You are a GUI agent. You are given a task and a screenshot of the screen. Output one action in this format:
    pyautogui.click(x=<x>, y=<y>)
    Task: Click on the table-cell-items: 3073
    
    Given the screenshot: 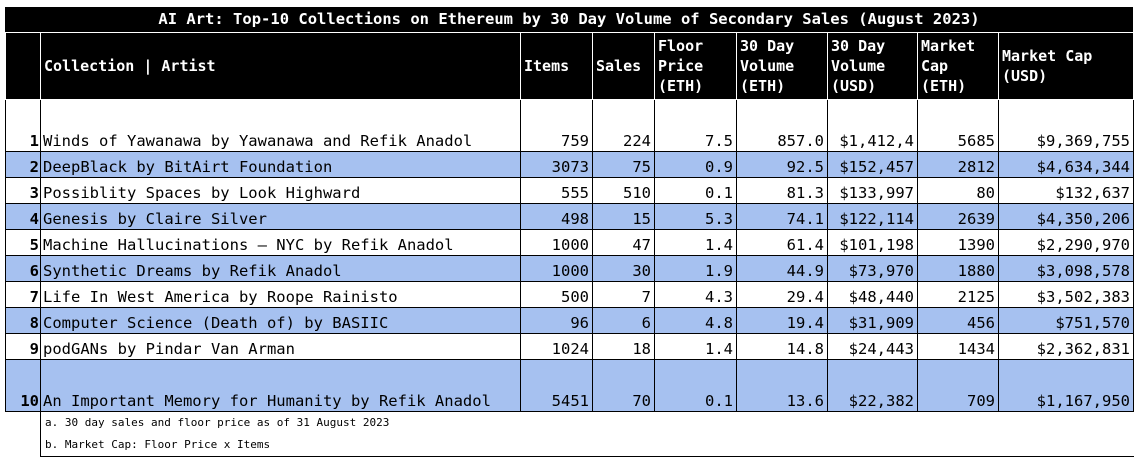 What is the action you would take?
    pyautogui.click(x=556, y=164)
    